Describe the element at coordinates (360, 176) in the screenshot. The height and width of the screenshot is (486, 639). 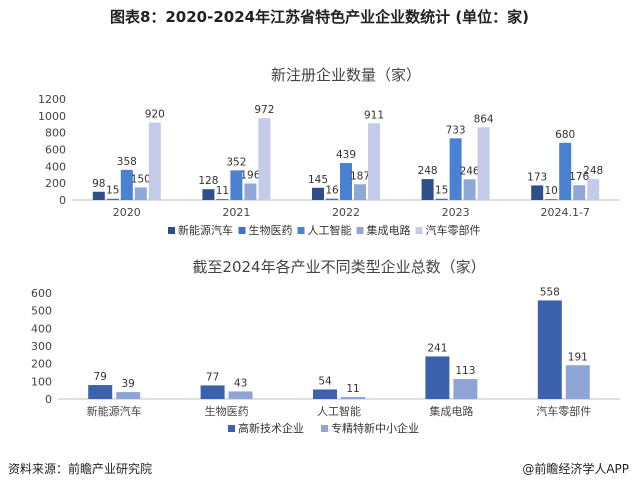
I see `data-label: 187` at that location.